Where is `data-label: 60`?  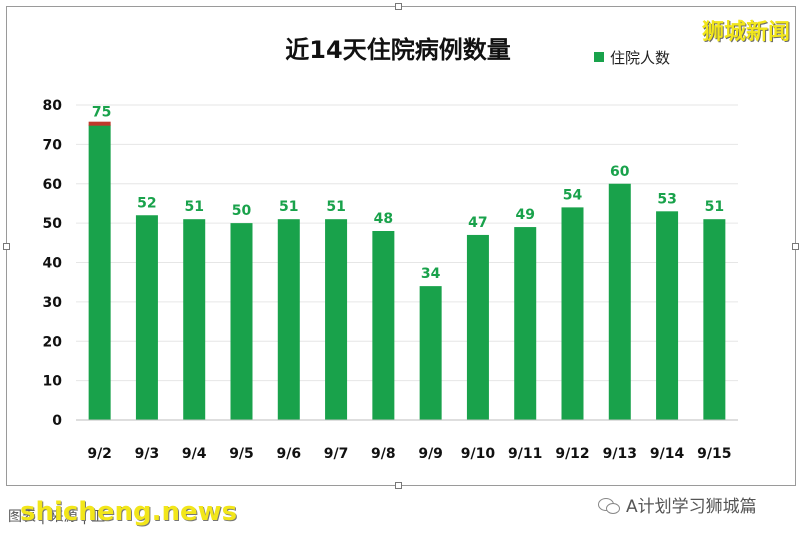 data-label: 60 is located at coordinates (620, 172).